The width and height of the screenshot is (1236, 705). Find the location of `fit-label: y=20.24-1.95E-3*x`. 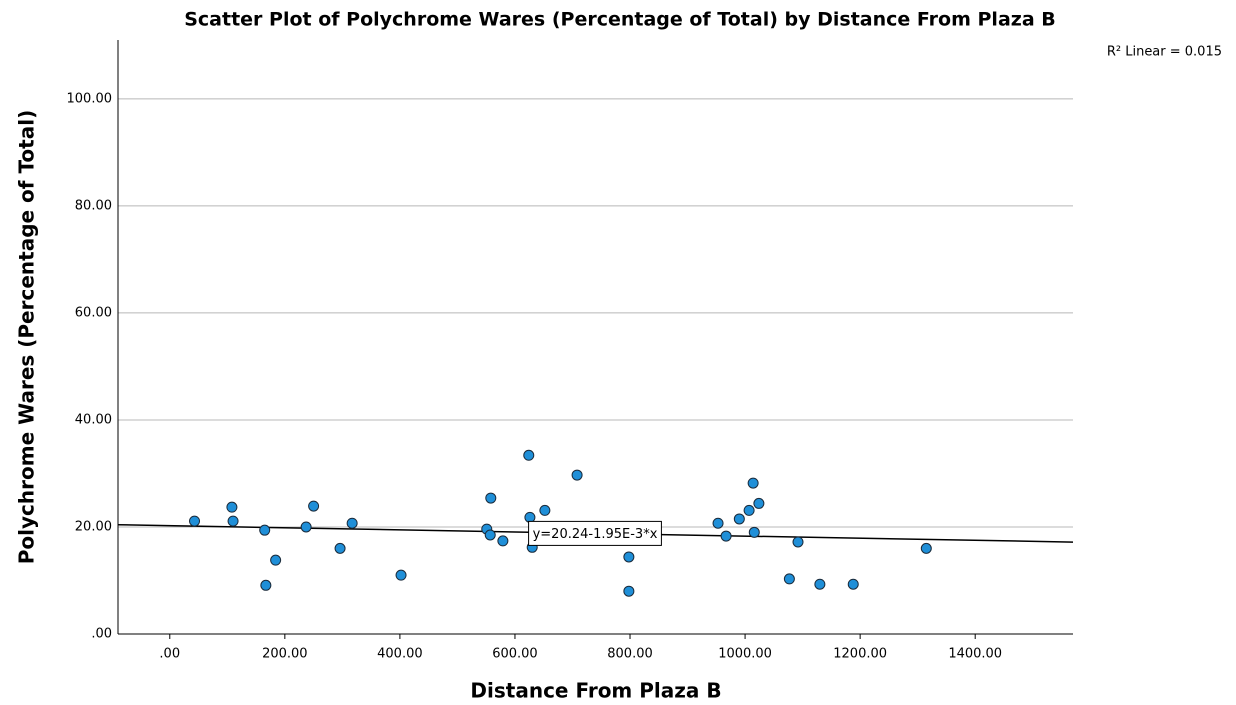

fit-label: y=20.24-1.95E-3*x is located at coordinates (595, 534).